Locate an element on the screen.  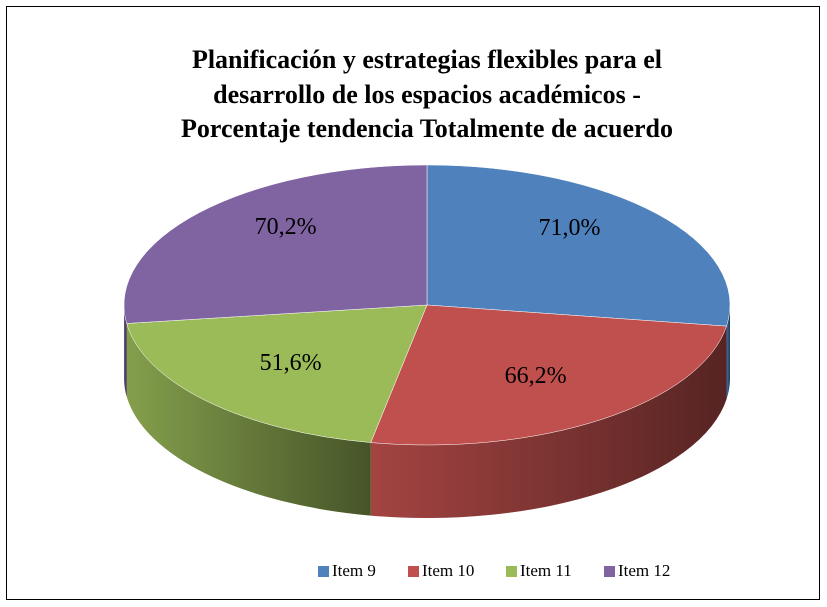
data-label: 70,2% is located at coordinates (286, 227).